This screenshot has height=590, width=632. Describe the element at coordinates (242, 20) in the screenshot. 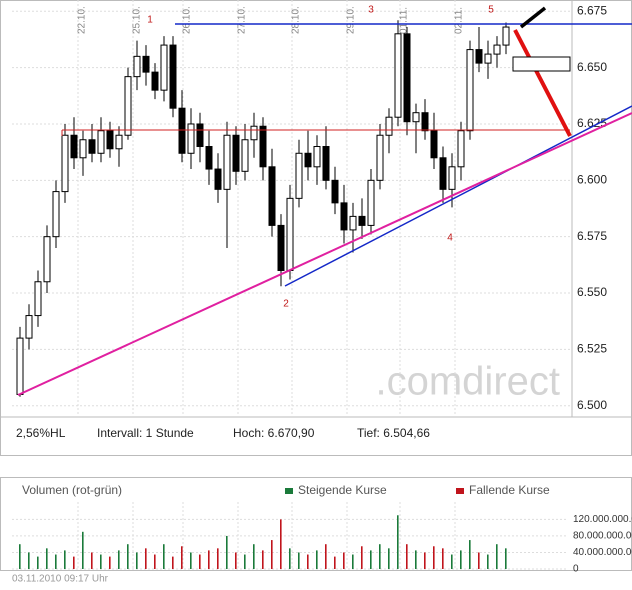

I see `date-label: 27.10.` at that location.